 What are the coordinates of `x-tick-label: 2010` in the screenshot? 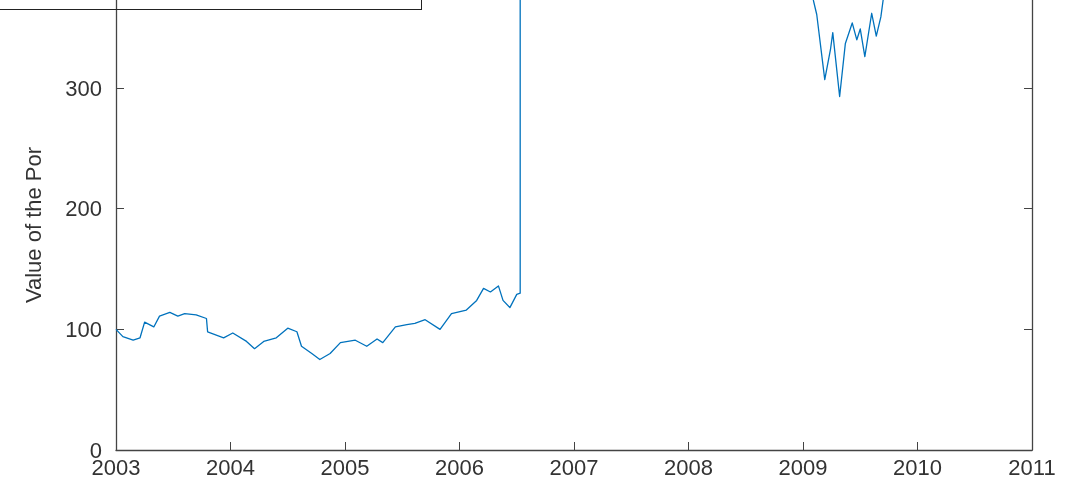 It's located at (917, 467).